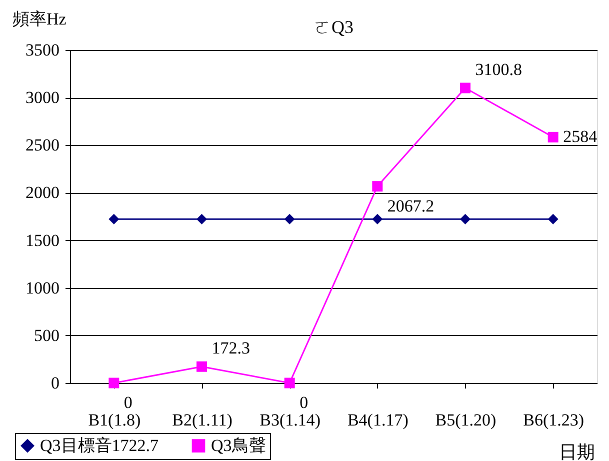  I want to click on y-tick-label: 500, so click(47, 335).